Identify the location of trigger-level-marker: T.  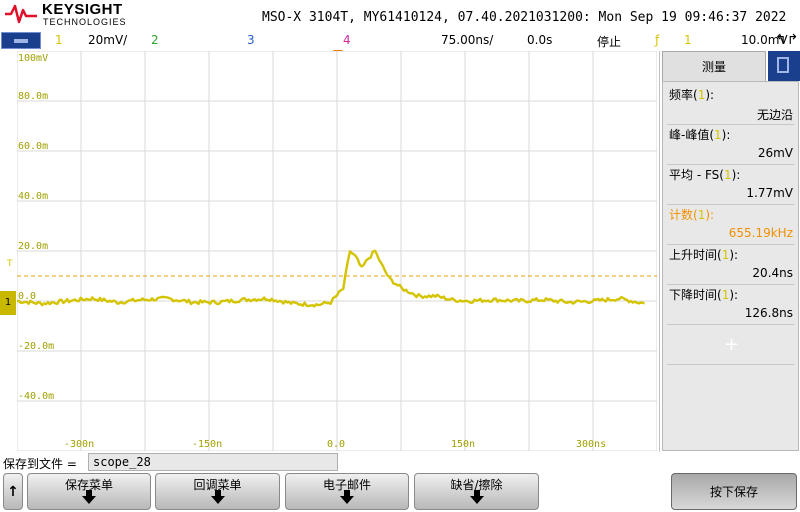
(10, 264).